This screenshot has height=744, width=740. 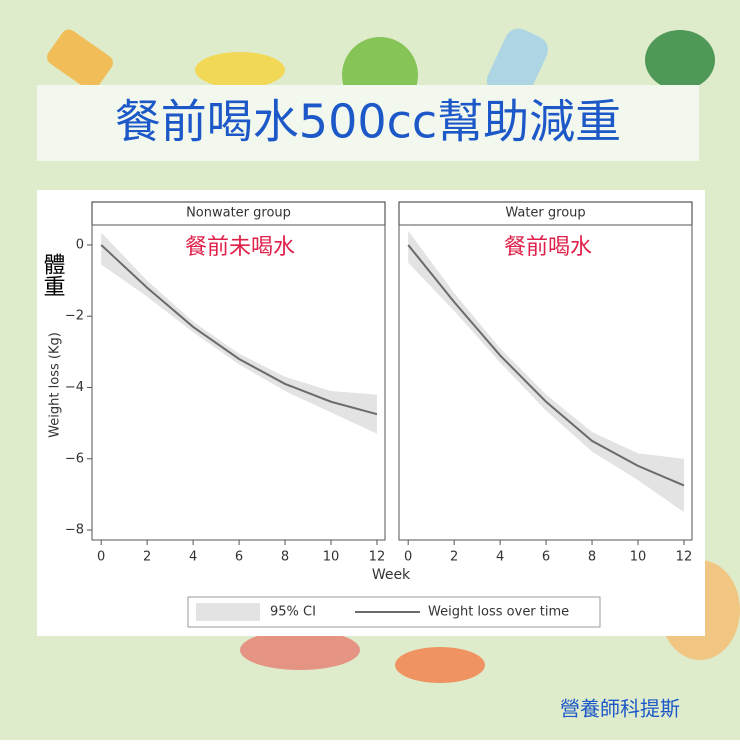 I want to click on x-axis-label: Week, so click(x=391, y=575).